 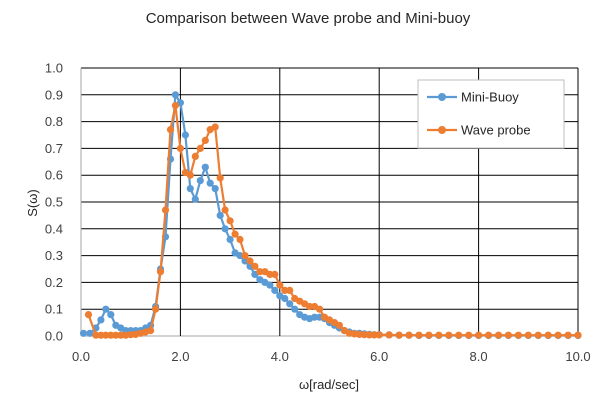 I want to click on y-axis-label: S(ω), so click(x=32, y=202).